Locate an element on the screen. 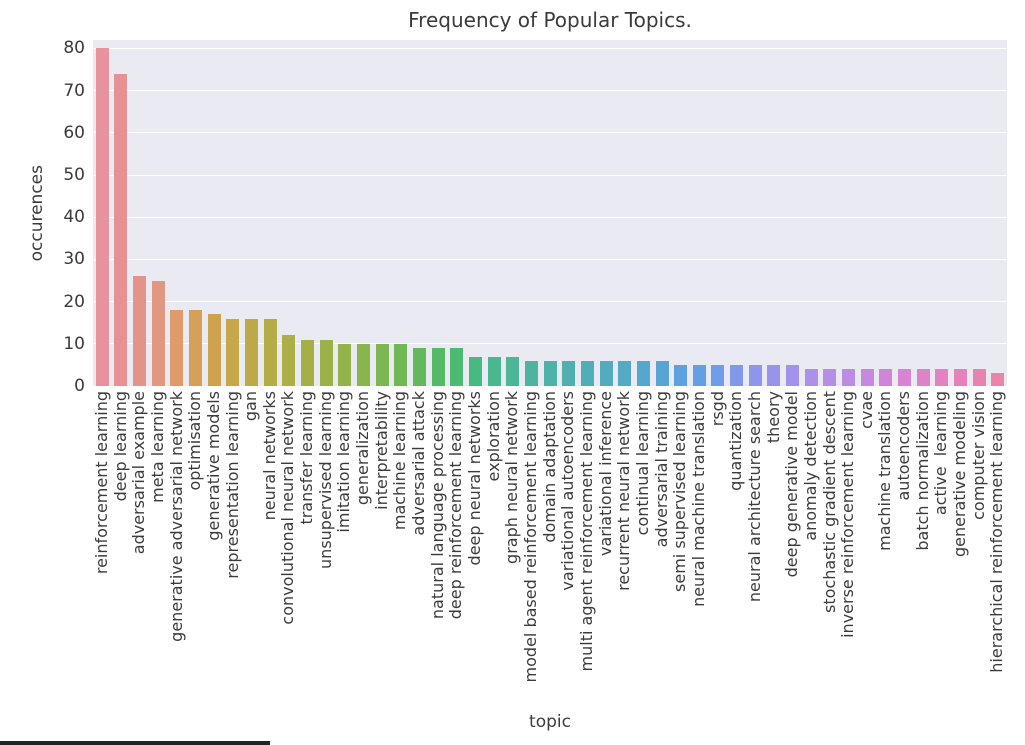 The height and width of the screenshot is (745, 1025). x-tick-label: generative models is located at coordinates (213, 466).